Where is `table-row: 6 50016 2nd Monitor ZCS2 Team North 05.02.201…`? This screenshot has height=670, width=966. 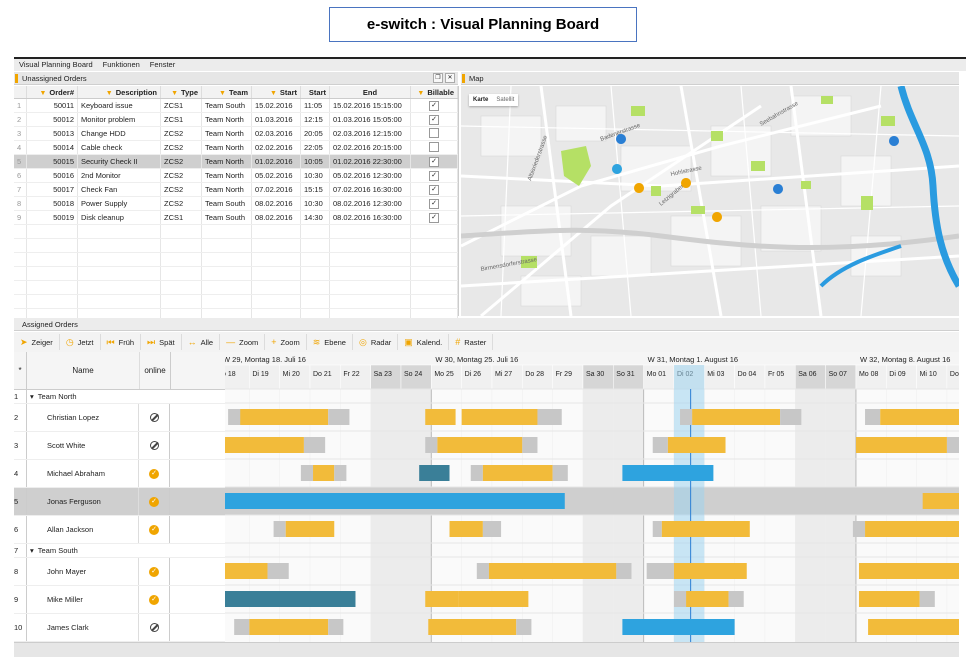
table-row: 6 50016 2nd Monitor ZCS2 Team North 05.02.201… is located at coordinates (236, 175).